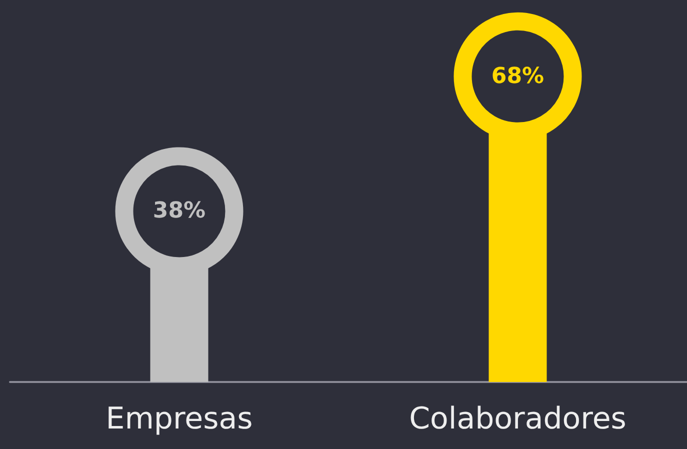  Describe the element at coordinates (517, 76) in the screenshot. I see `data-label: 68%` at that location.